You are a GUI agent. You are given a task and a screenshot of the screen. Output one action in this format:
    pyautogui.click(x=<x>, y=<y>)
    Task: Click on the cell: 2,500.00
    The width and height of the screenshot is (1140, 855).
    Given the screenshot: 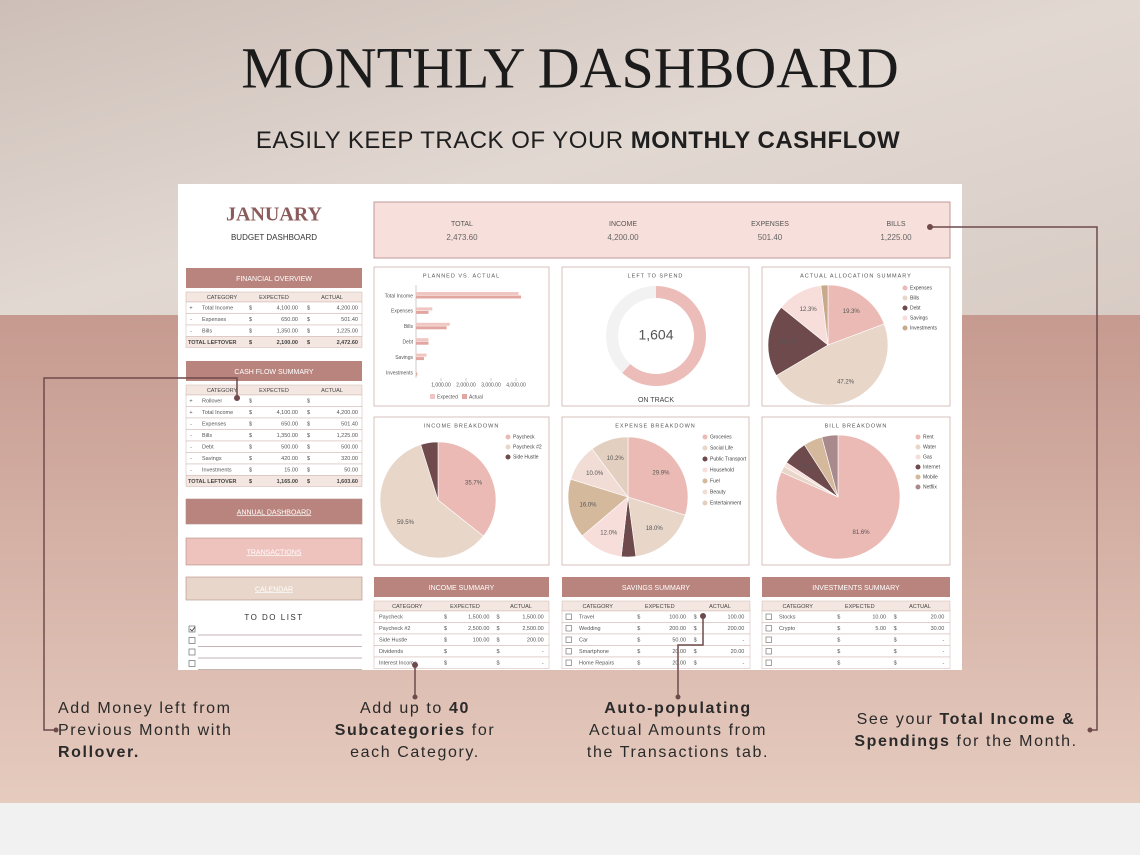 What is the action you would take?
    pyautogui.click(x=478, y=629)
    